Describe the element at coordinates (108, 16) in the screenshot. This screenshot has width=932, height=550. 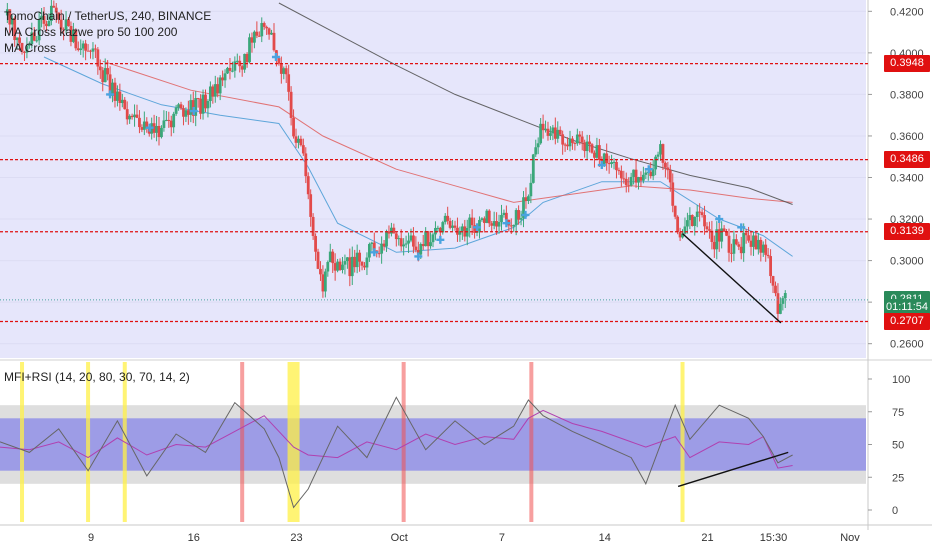
I see `symbol-title: TomoChain / TetherUS, 240, BINANCE` at that location.